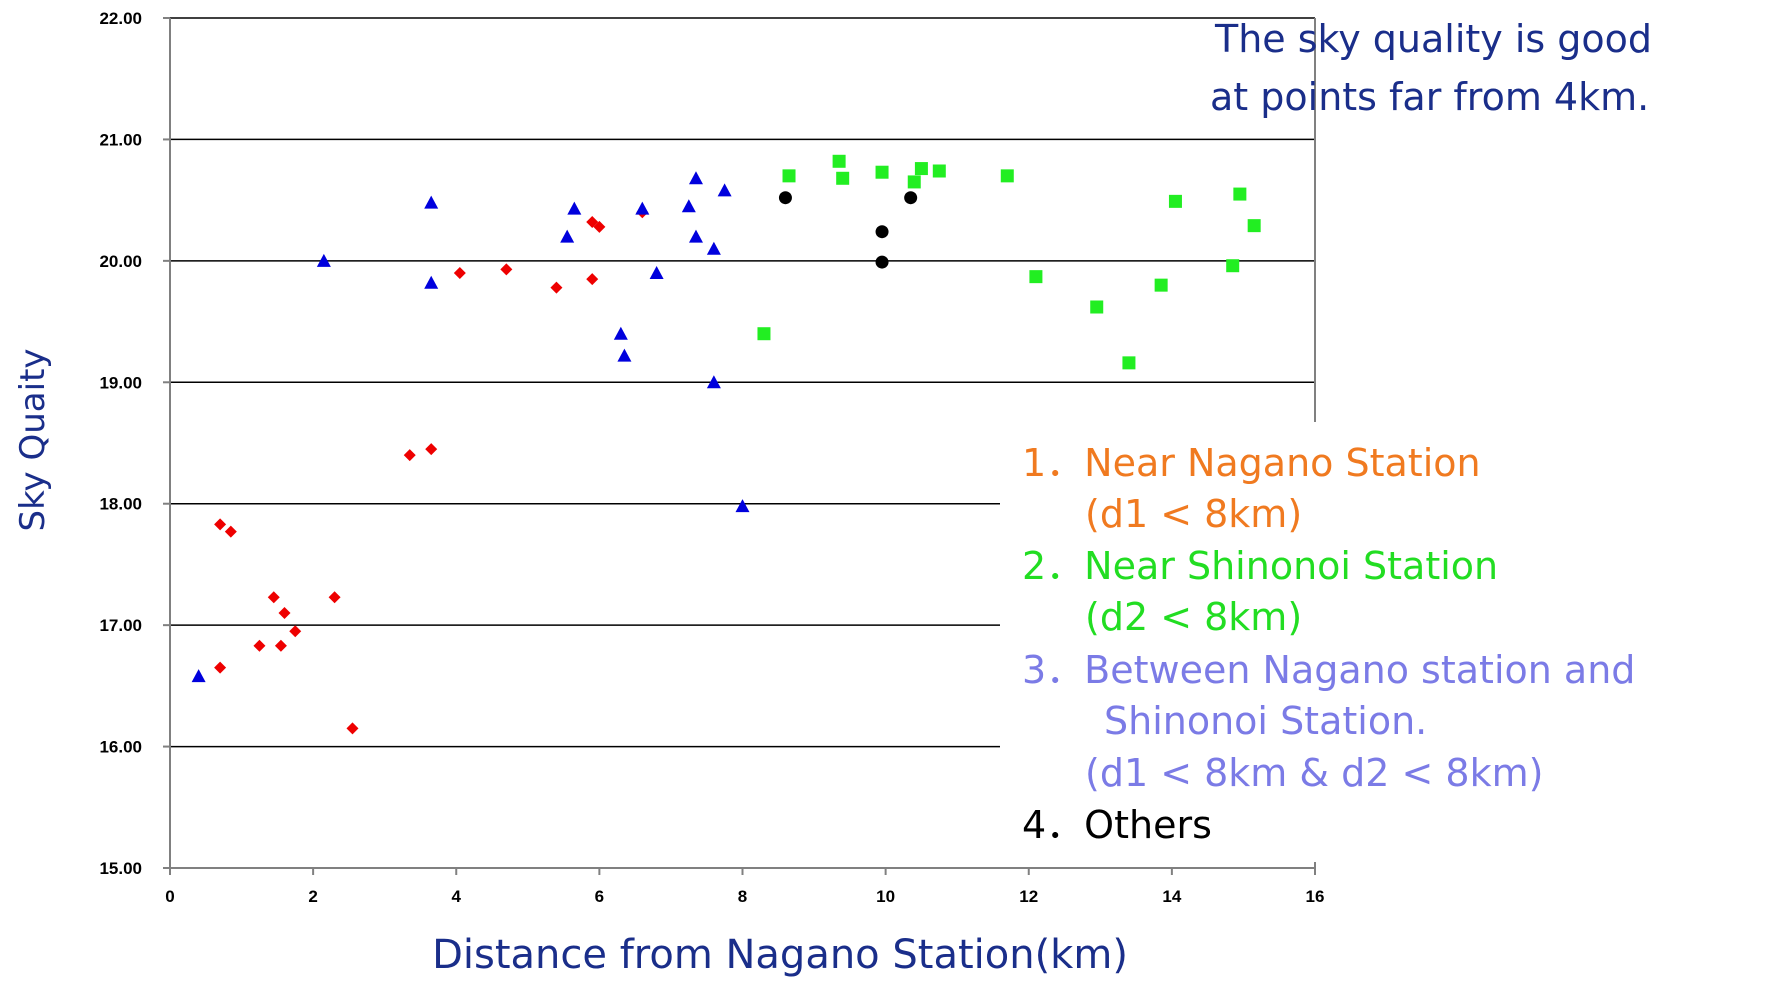 The height and width of the screenshot is (982, 1789). Describe the element at coordinates (120, 139) in the screenshot. I see `y-tick-label: 21.00` at that location.